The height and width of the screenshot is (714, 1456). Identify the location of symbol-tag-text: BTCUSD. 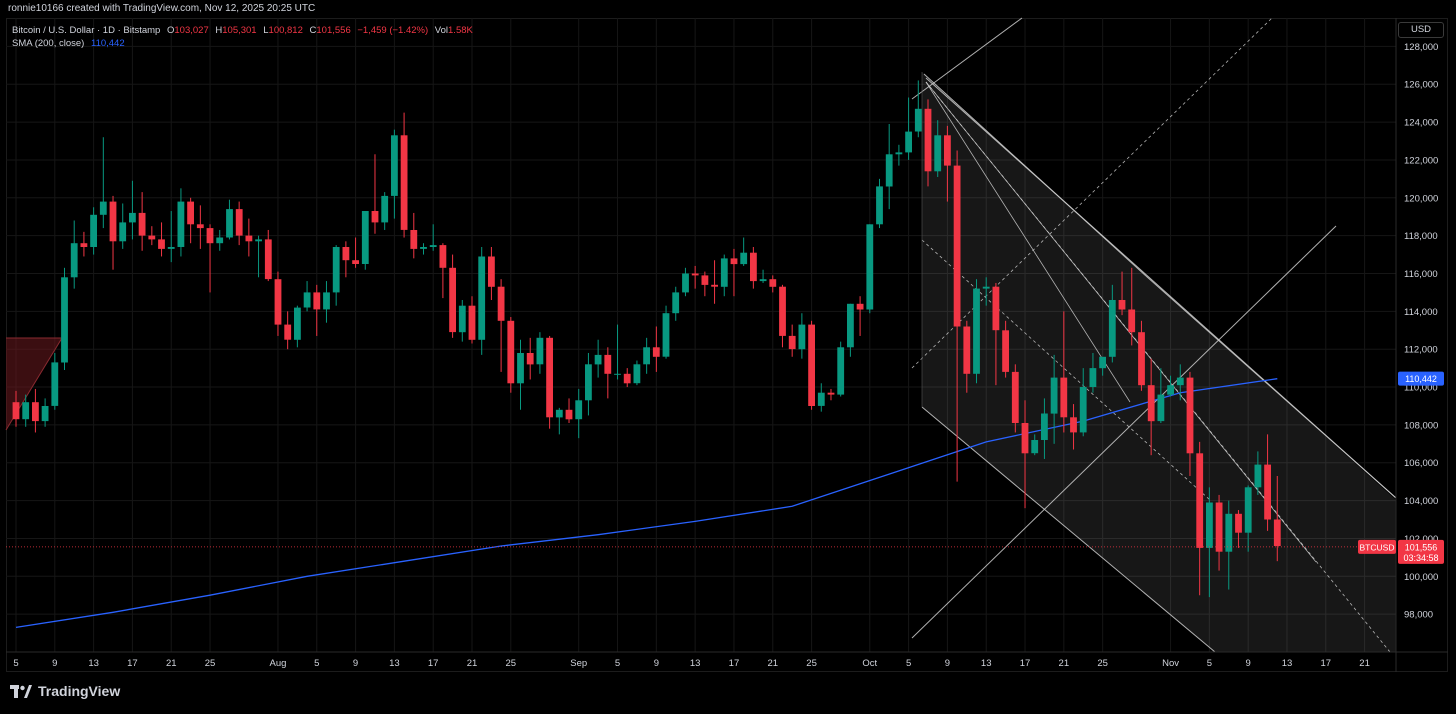
(1377, 547).